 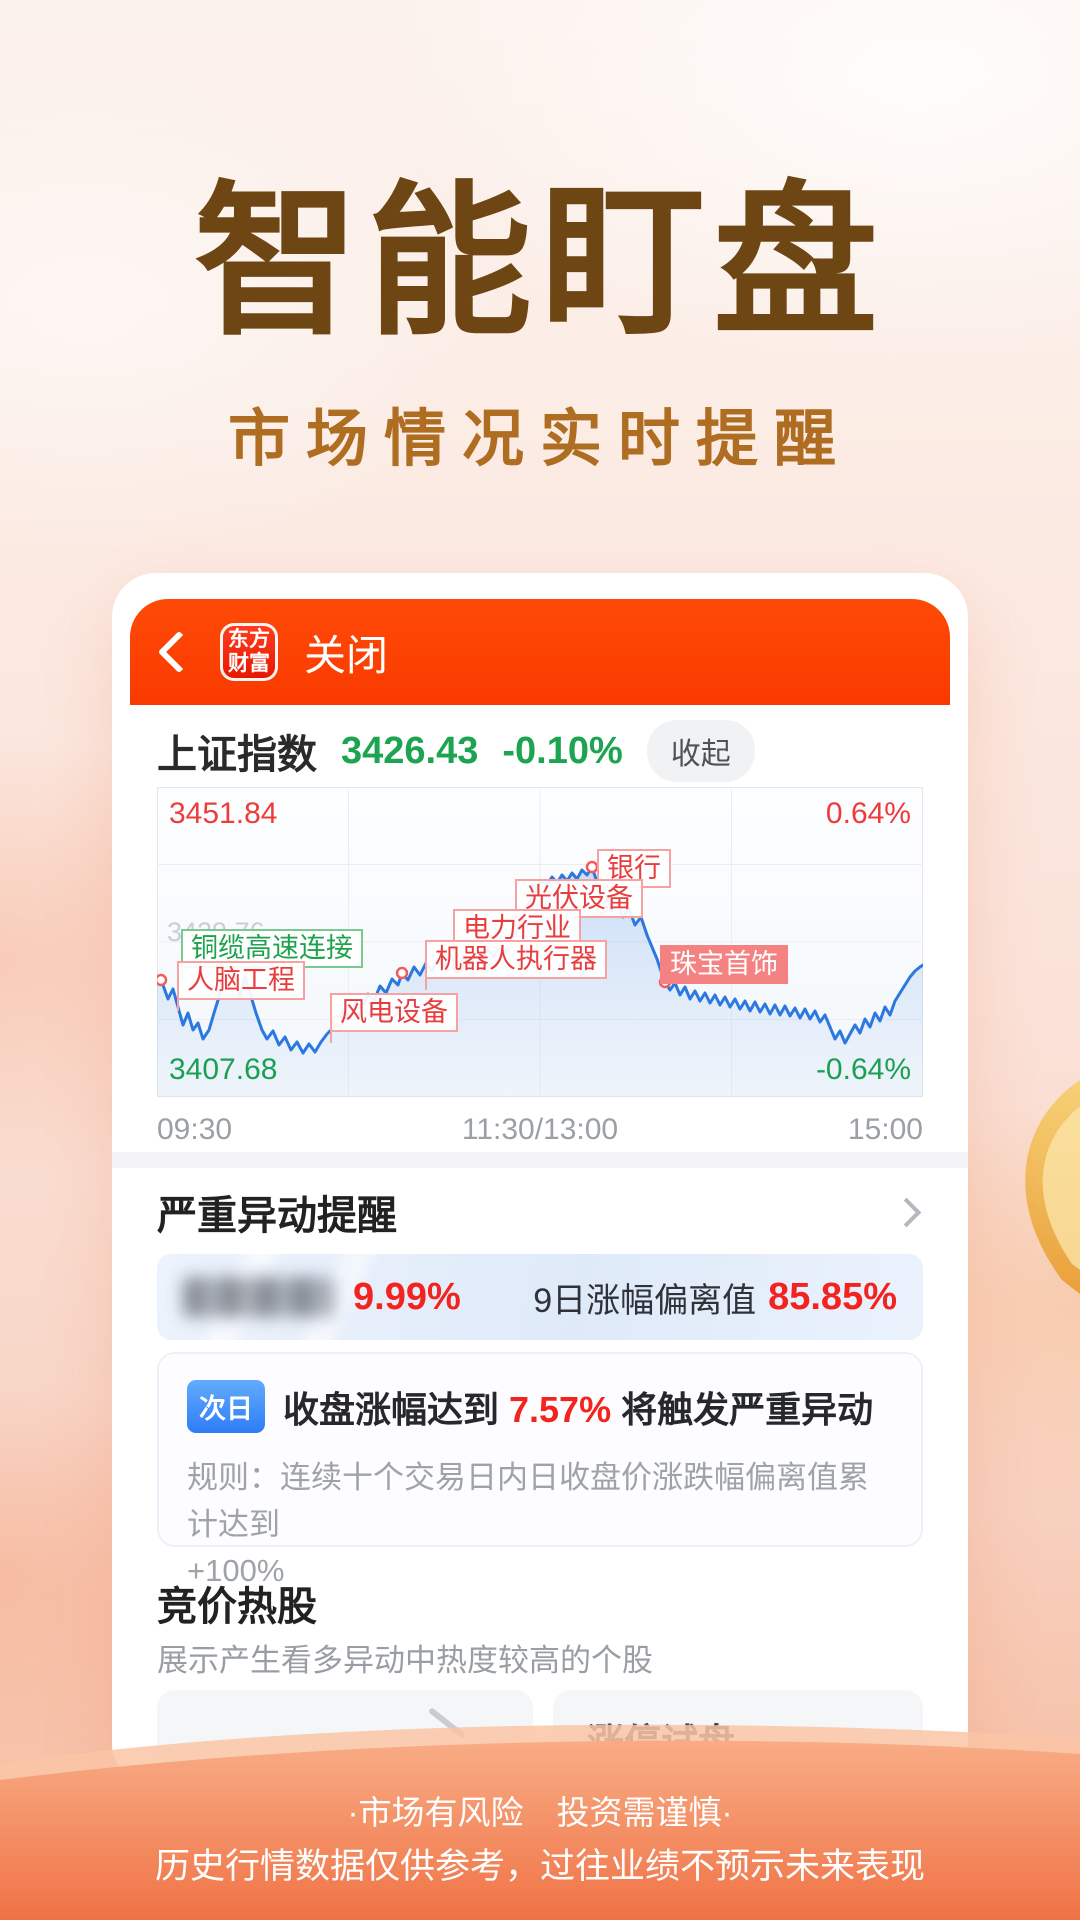 I want to click on disclaimer-line1: ·市场有风险 投资需谨慎·, so click(x=540, y=1812).